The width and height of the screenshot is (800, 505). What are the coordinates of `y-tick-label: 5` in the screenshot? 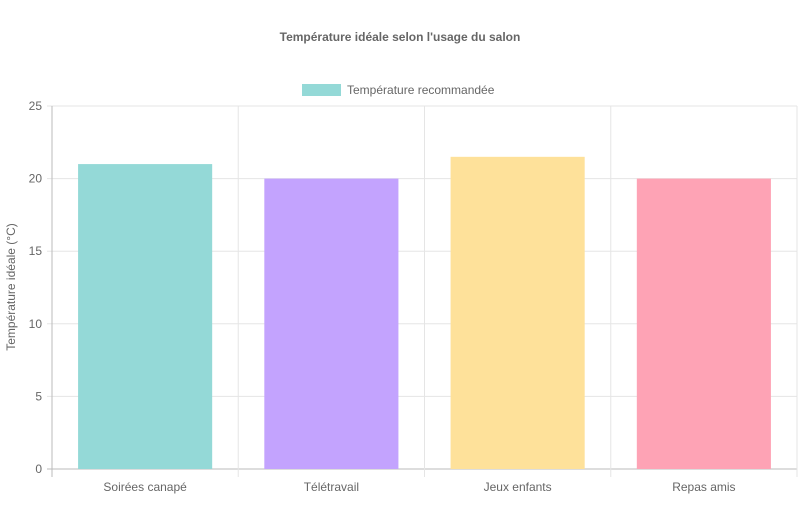 It's located at (38, 396).